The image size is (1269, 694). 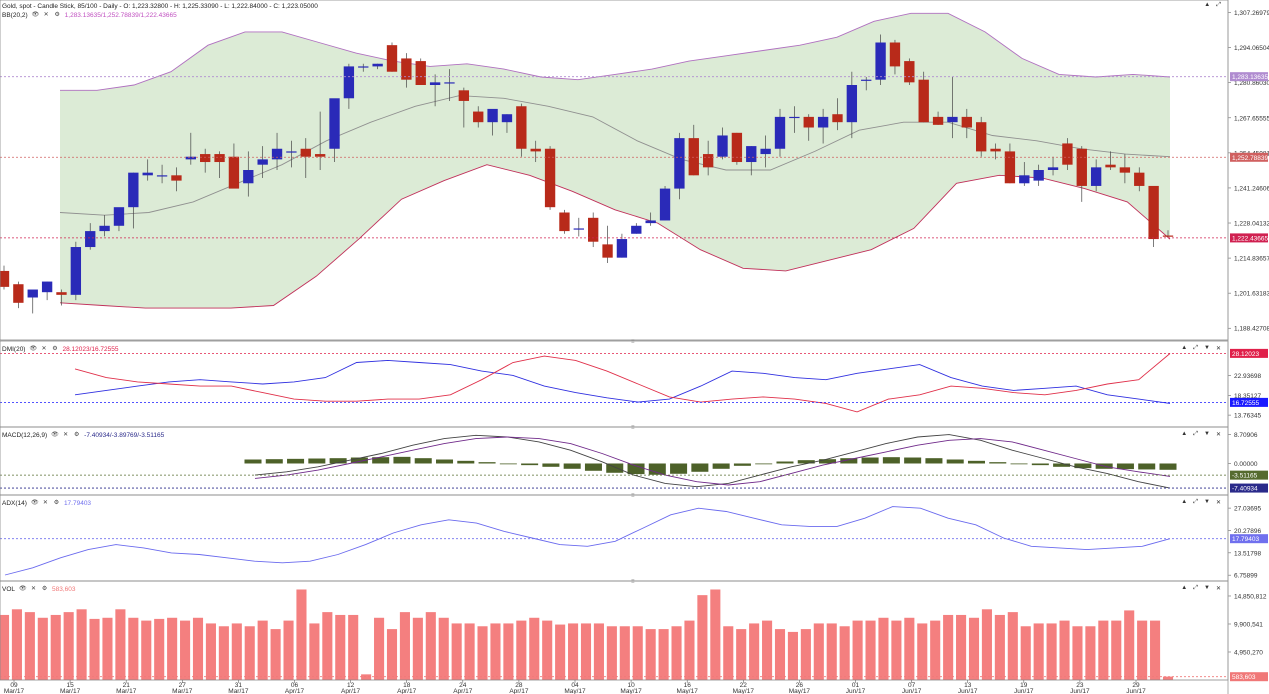 I want to click on date-tick-month: May/17, so click(x=631, y=691).